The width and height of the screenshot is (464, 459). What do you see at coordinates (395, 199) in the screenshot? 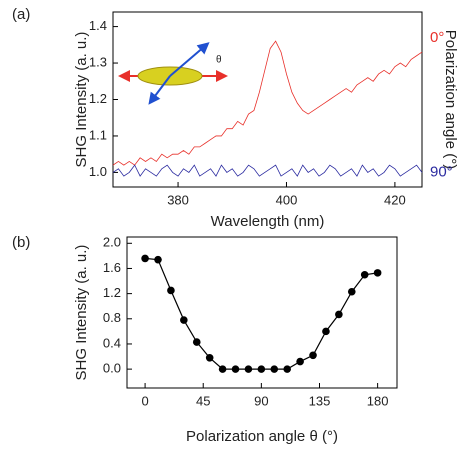
I see `x-tick-label: 420` at bounding box center [395, 199].